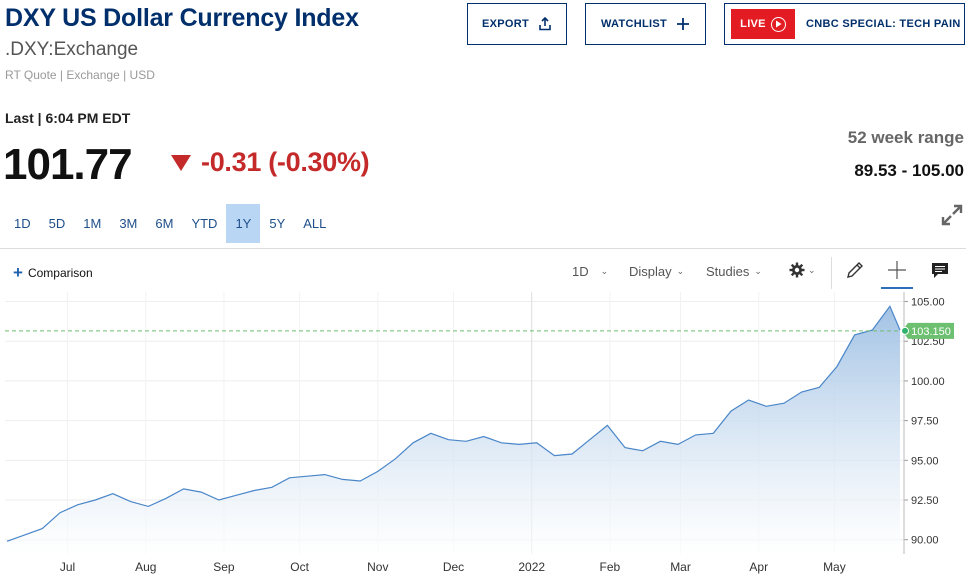 This screenshot has height=586, width=976. I want to click on toolbar-separator, so click(831, 273).